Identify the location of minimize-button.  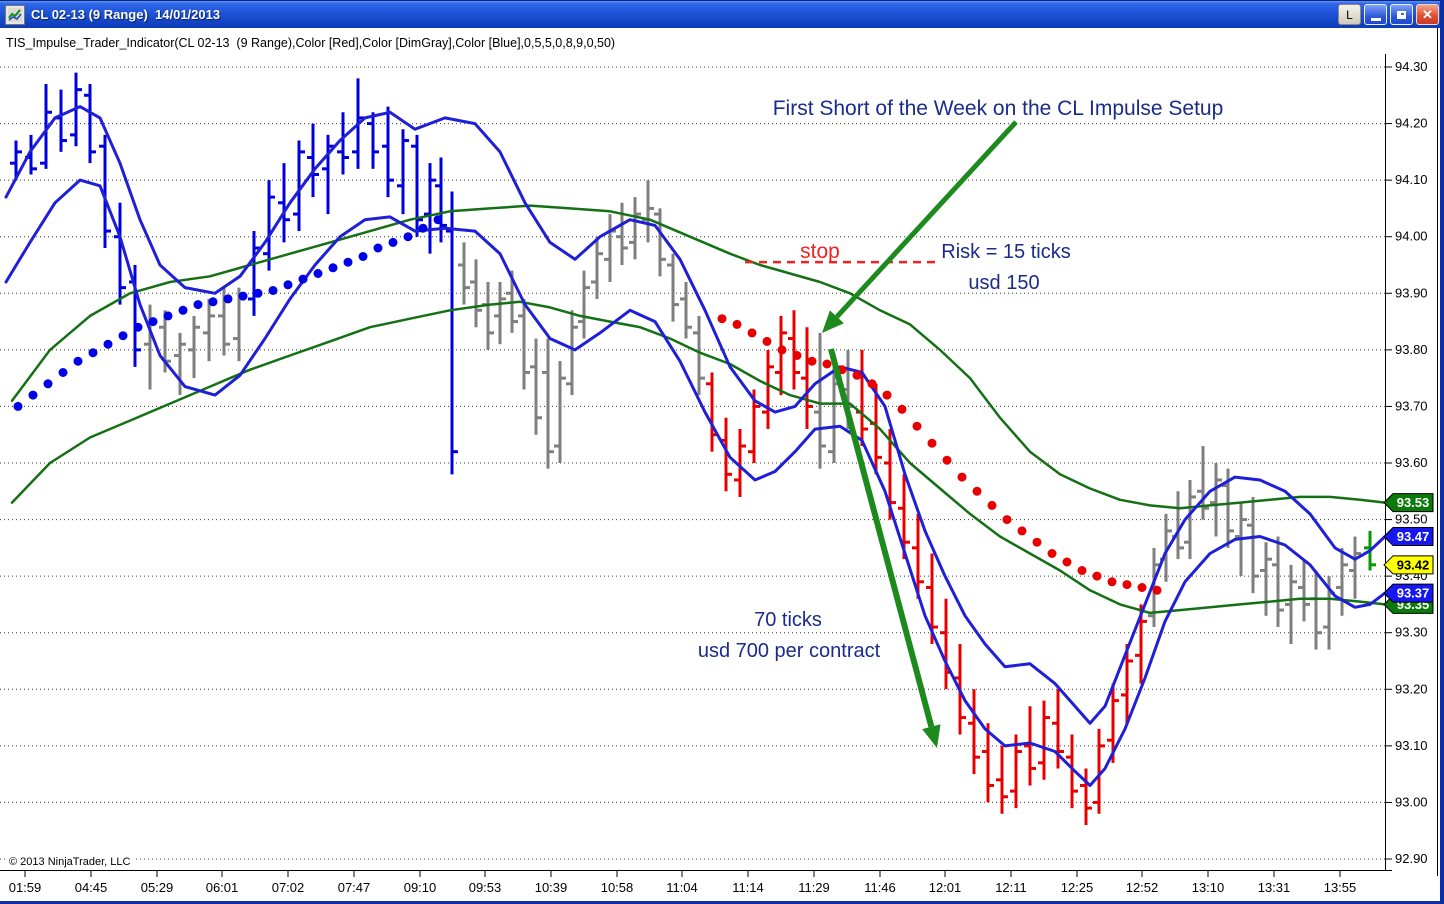
(1375, 14).